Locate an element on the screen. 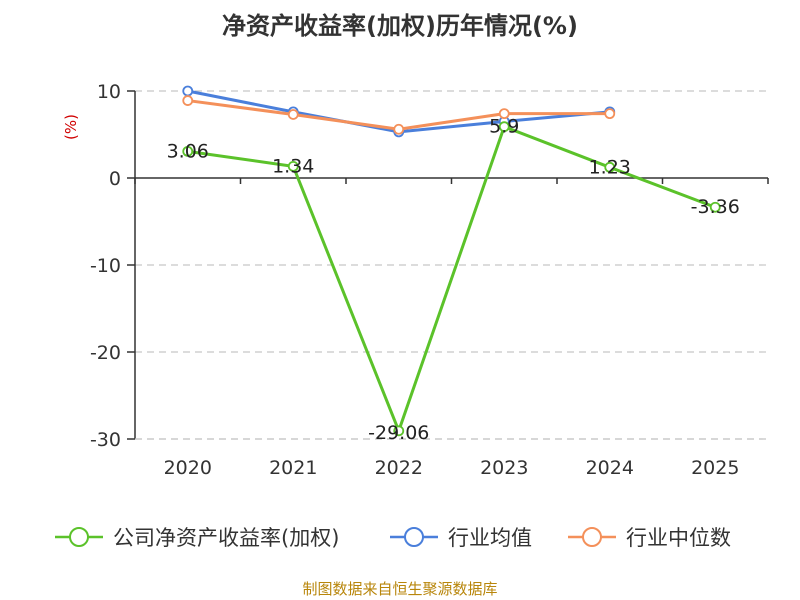 The image size is (800, 600). source-note: 制图数据来自恒生聚源数据库 is located at coordinates (400, 589).